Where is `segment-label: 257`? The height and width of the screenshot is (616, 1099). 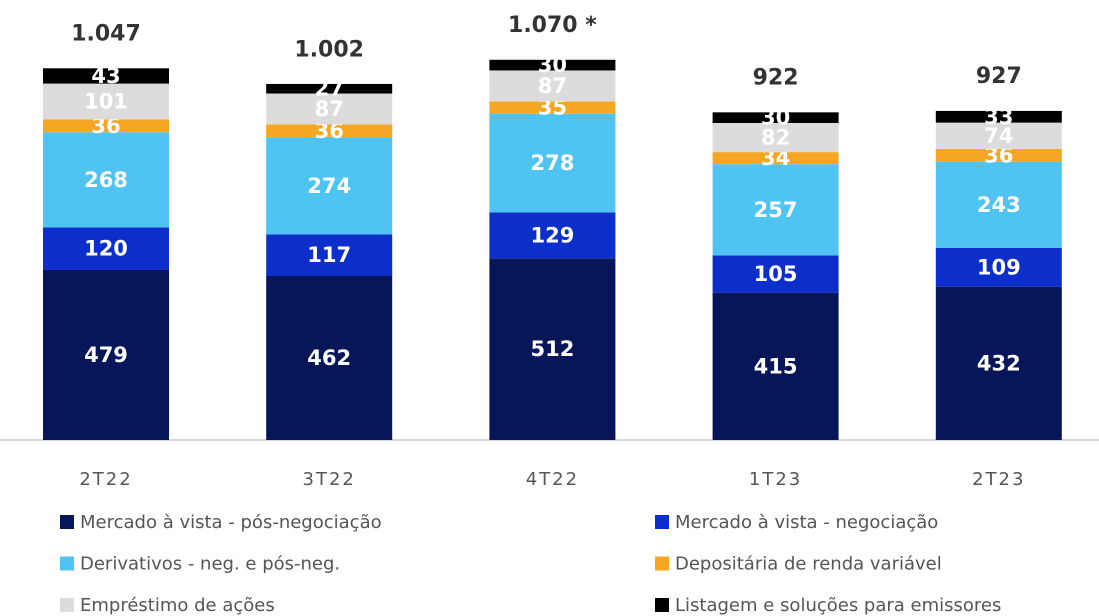
segment-label: 257 is located at coordinates (776, 210).